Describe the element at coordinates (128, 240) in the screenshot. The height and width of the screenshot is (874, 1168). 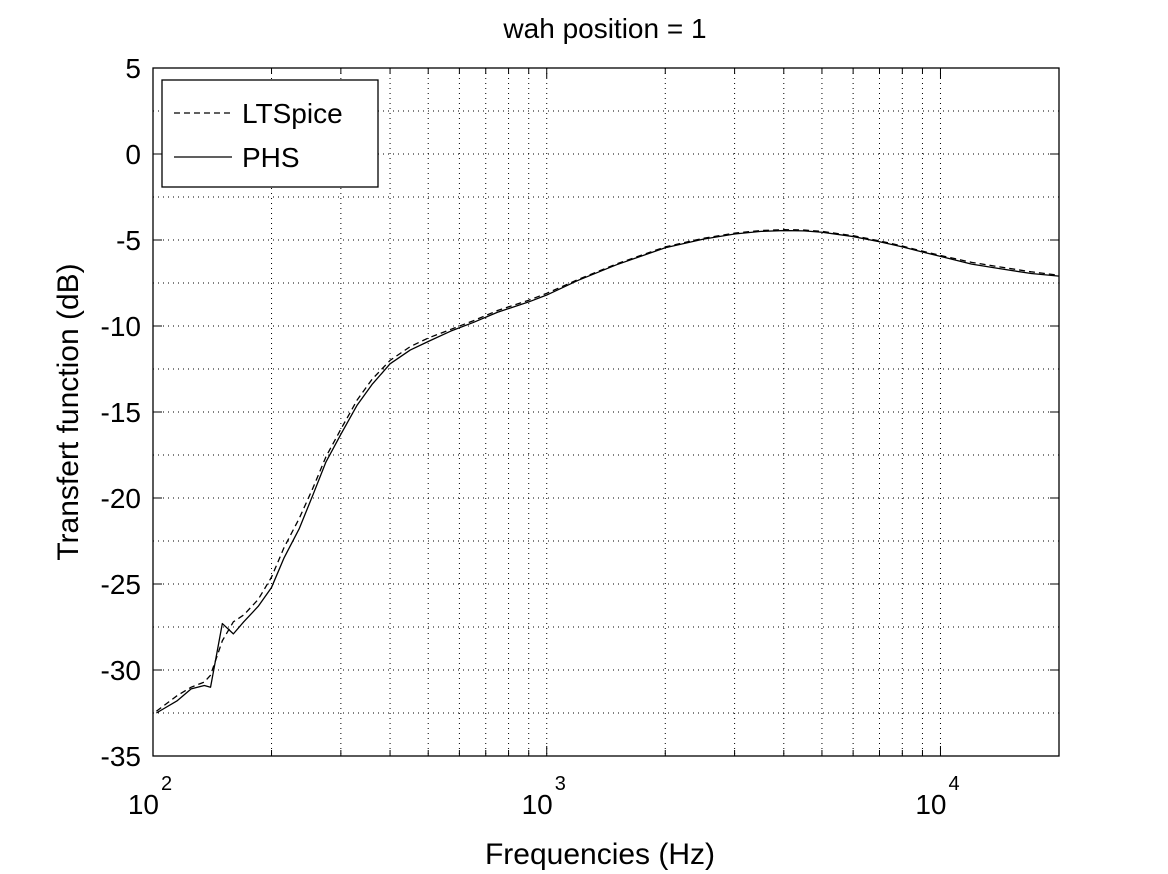
I see `y-tick-label: -5` at that location.